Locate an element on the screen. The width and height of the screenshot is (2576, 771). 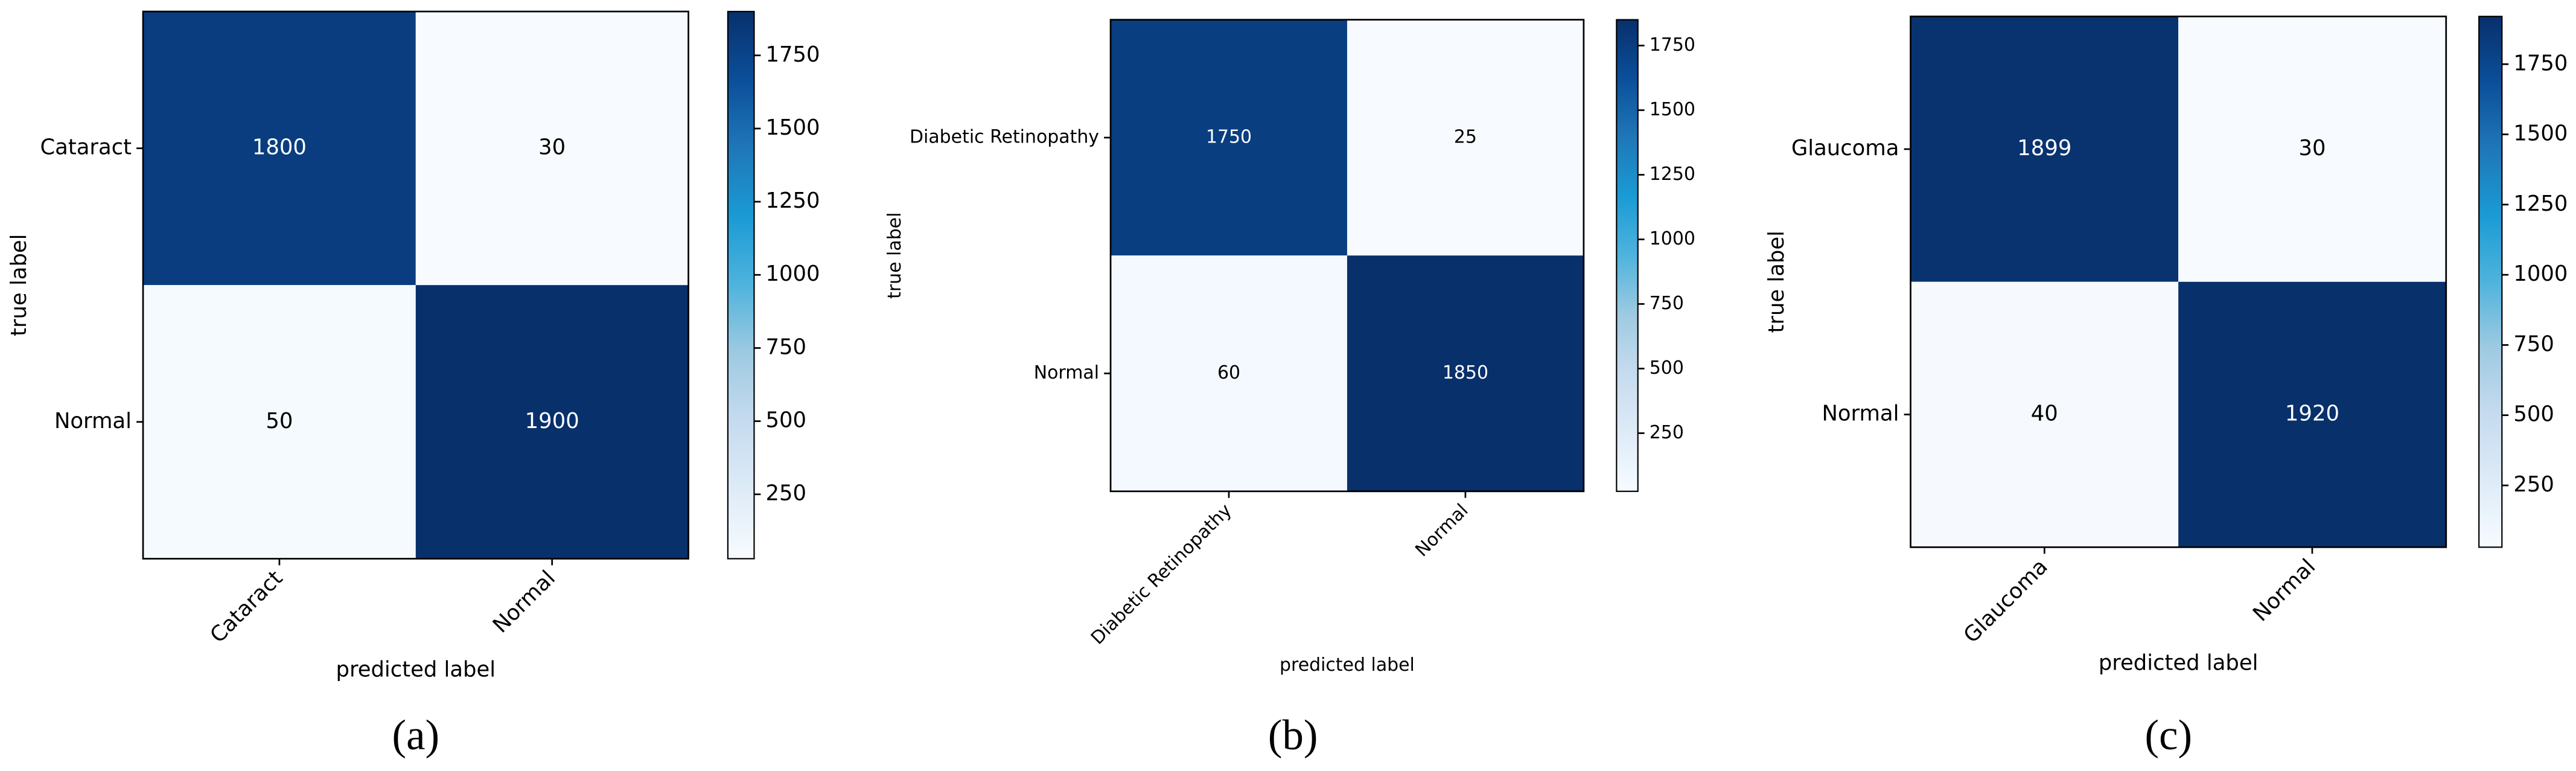
y-tick-label: Cataract is located at coordinates (86, 148).